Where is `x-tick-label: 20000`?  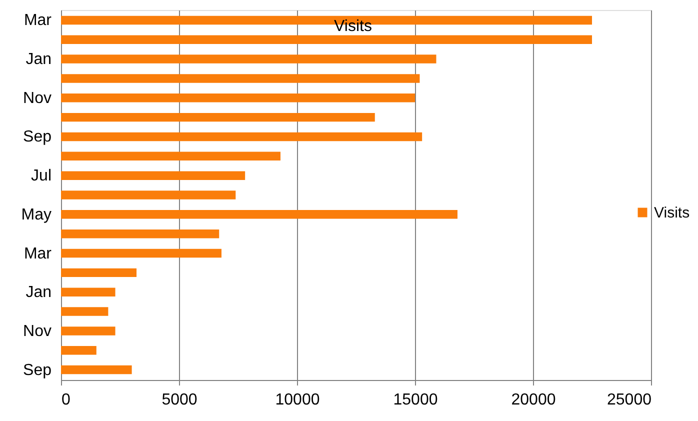
x-tick-label: 20000 is located at coordinates (533, 400).